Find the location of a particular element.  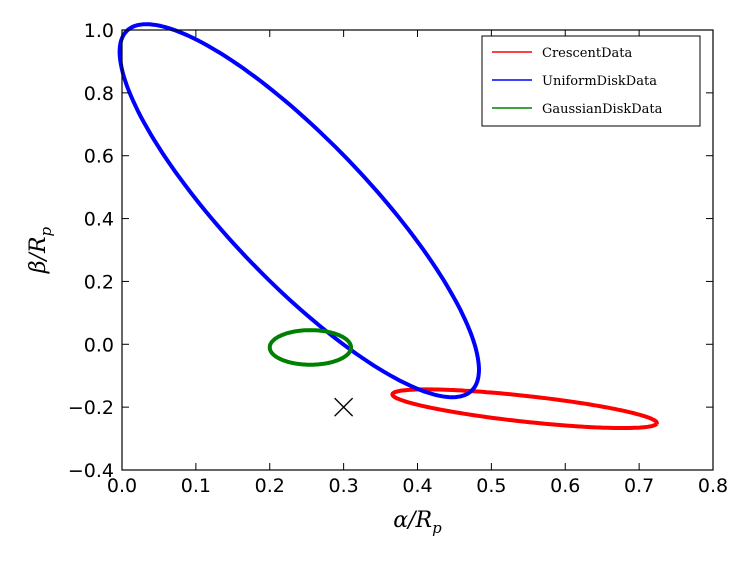

legend-entry: GaussianDiskData is located at coordinates (577, 109).